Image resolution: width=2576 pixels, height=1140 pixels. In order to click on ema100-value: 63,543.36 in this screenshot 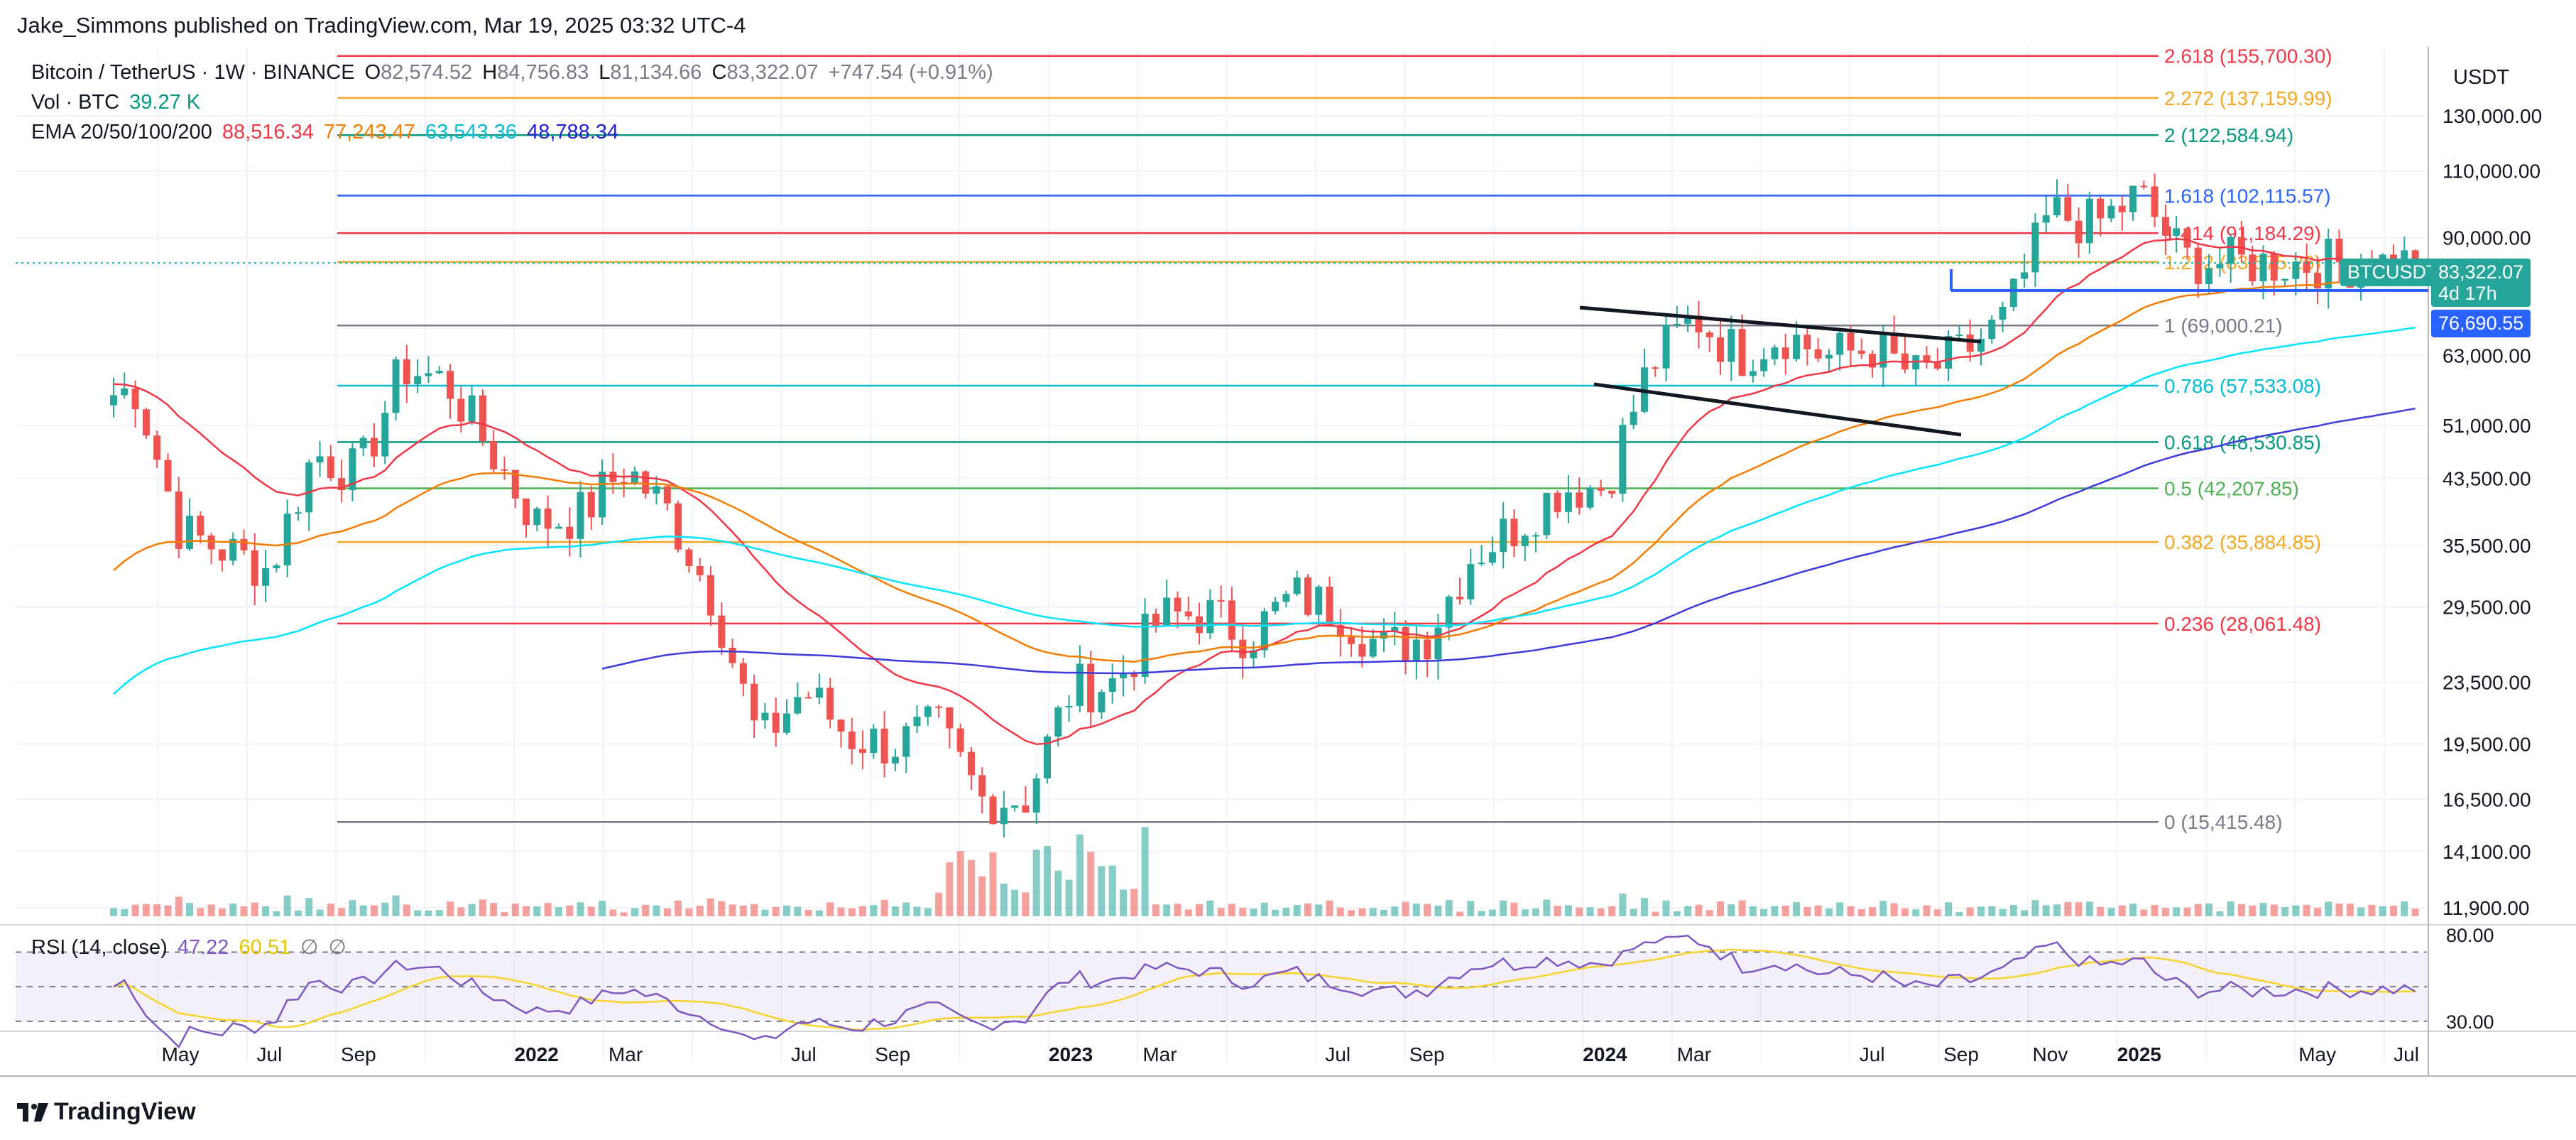, I will do `click(471, 132)`.